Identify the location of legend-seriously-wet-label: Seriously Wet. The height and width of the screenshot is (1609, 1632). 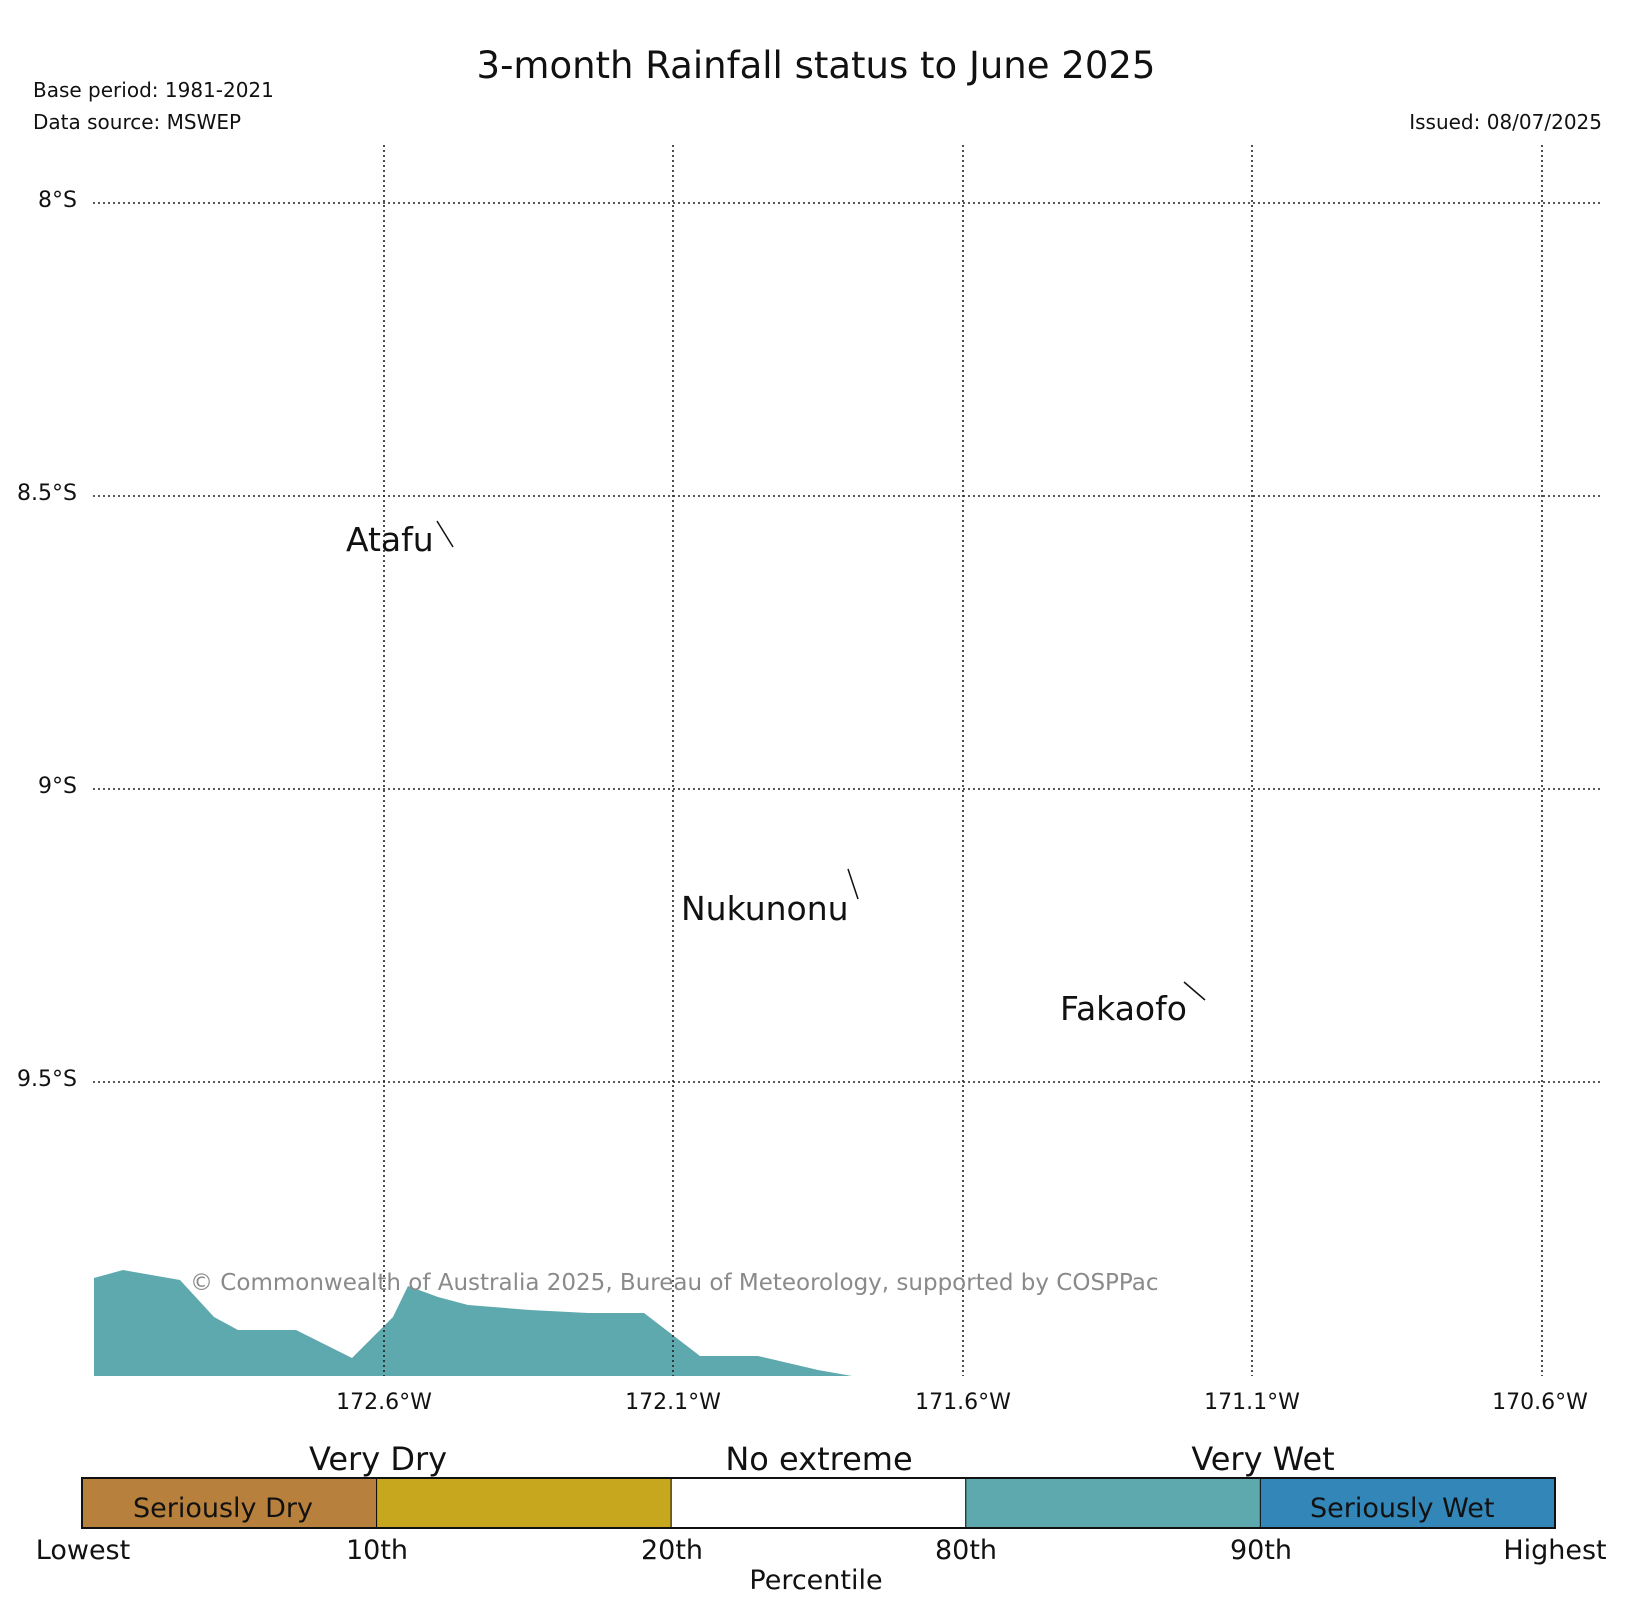
(1402, 1508).